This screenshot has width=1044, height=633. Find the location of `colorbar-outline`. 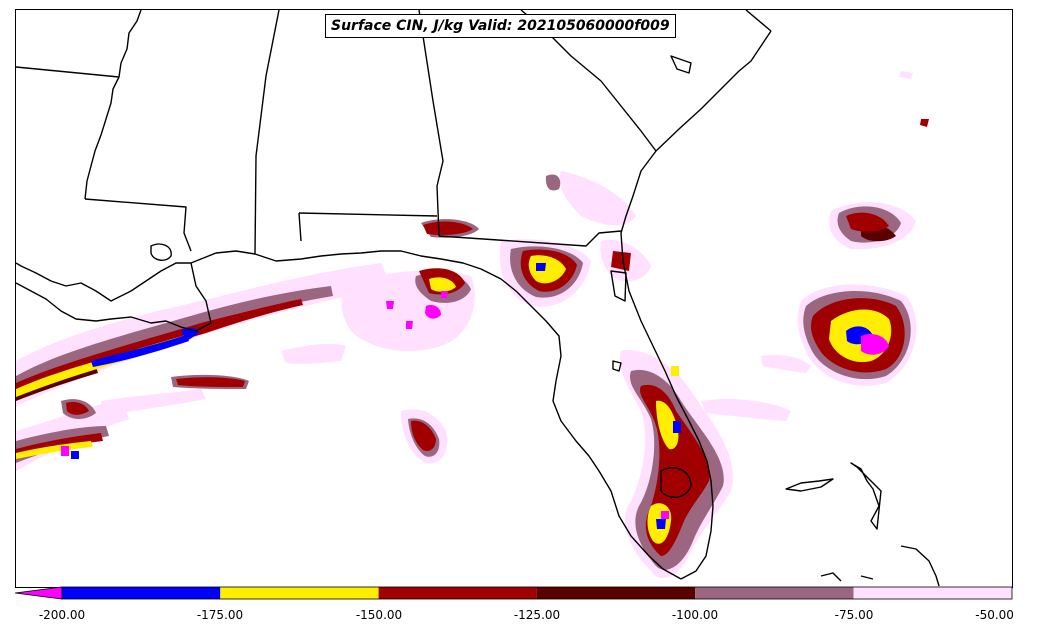

colorbar-outline is located at coordinates (537, 593).